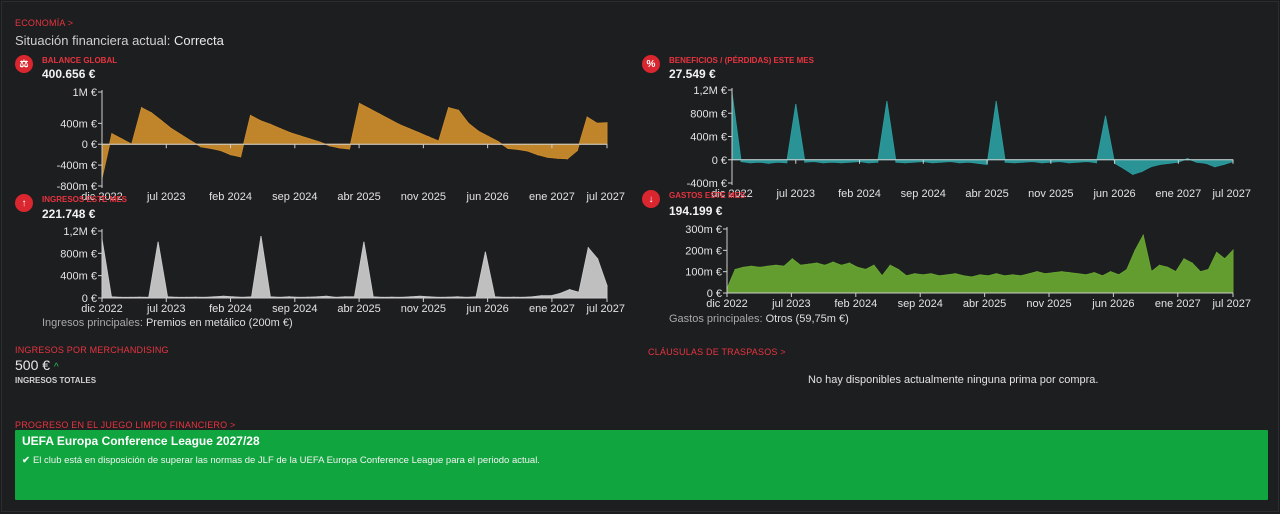 The width and height of the screenshot is (1280, 514). I want to click on expense-x-tick-label: dic 2022, so click(727, 304).